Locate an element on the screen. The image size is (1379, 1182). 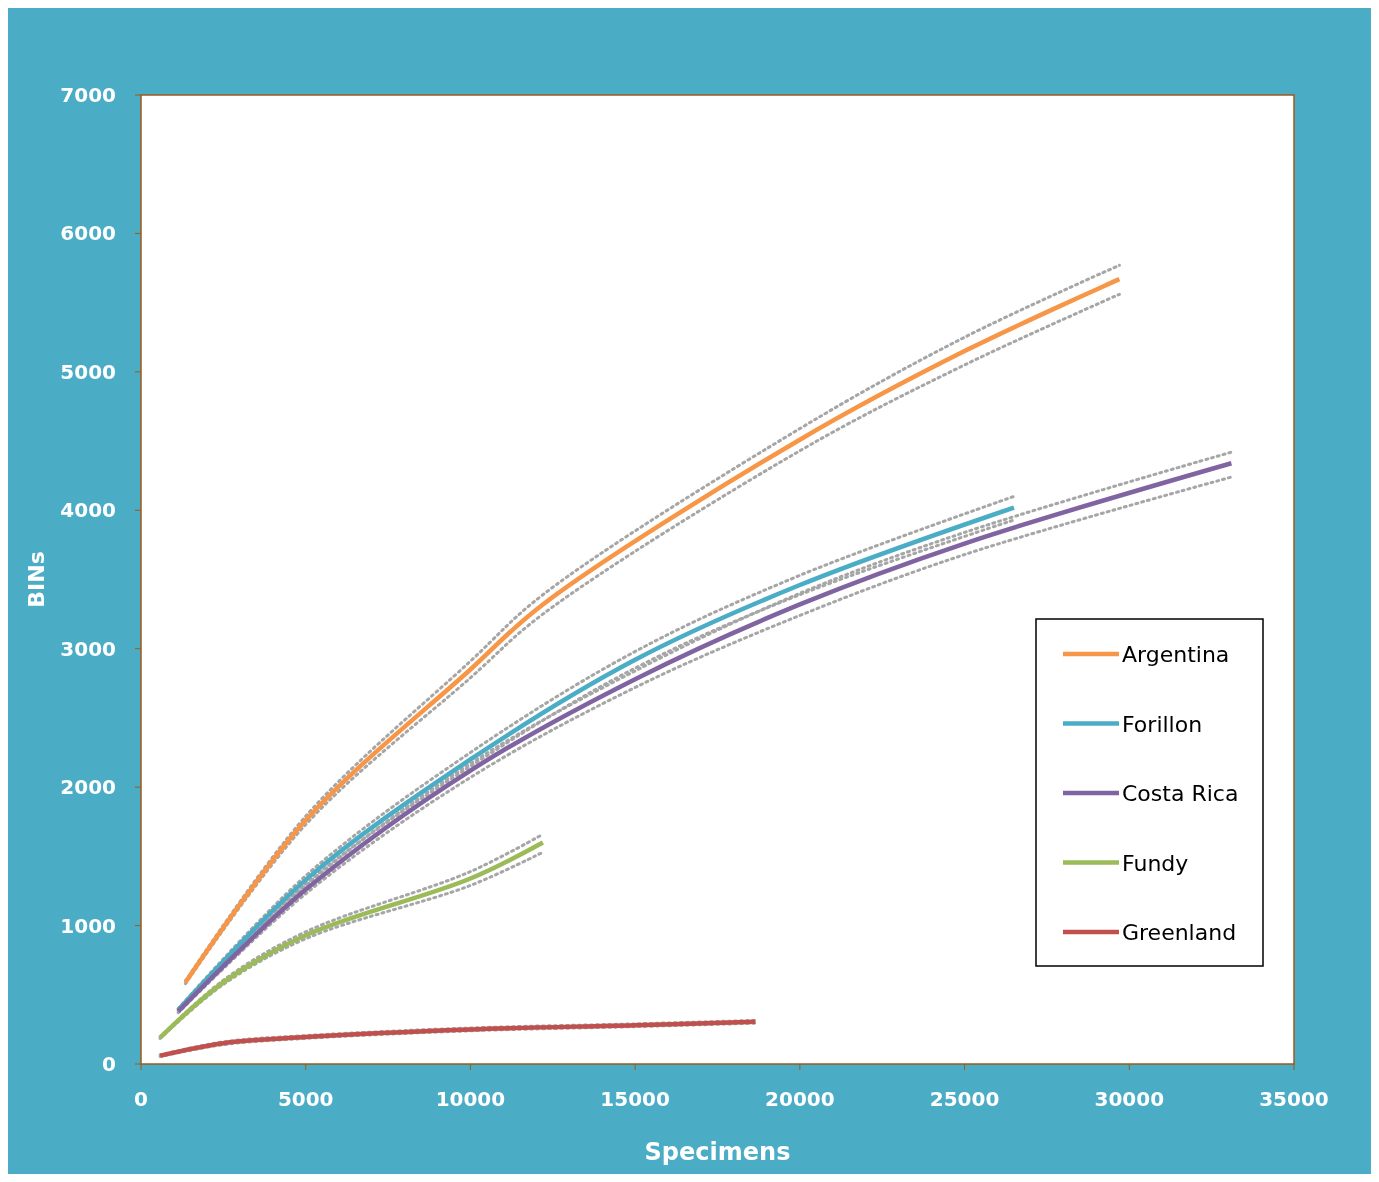
x-tick-label: 20000 is located at coordinates (800, 1099).